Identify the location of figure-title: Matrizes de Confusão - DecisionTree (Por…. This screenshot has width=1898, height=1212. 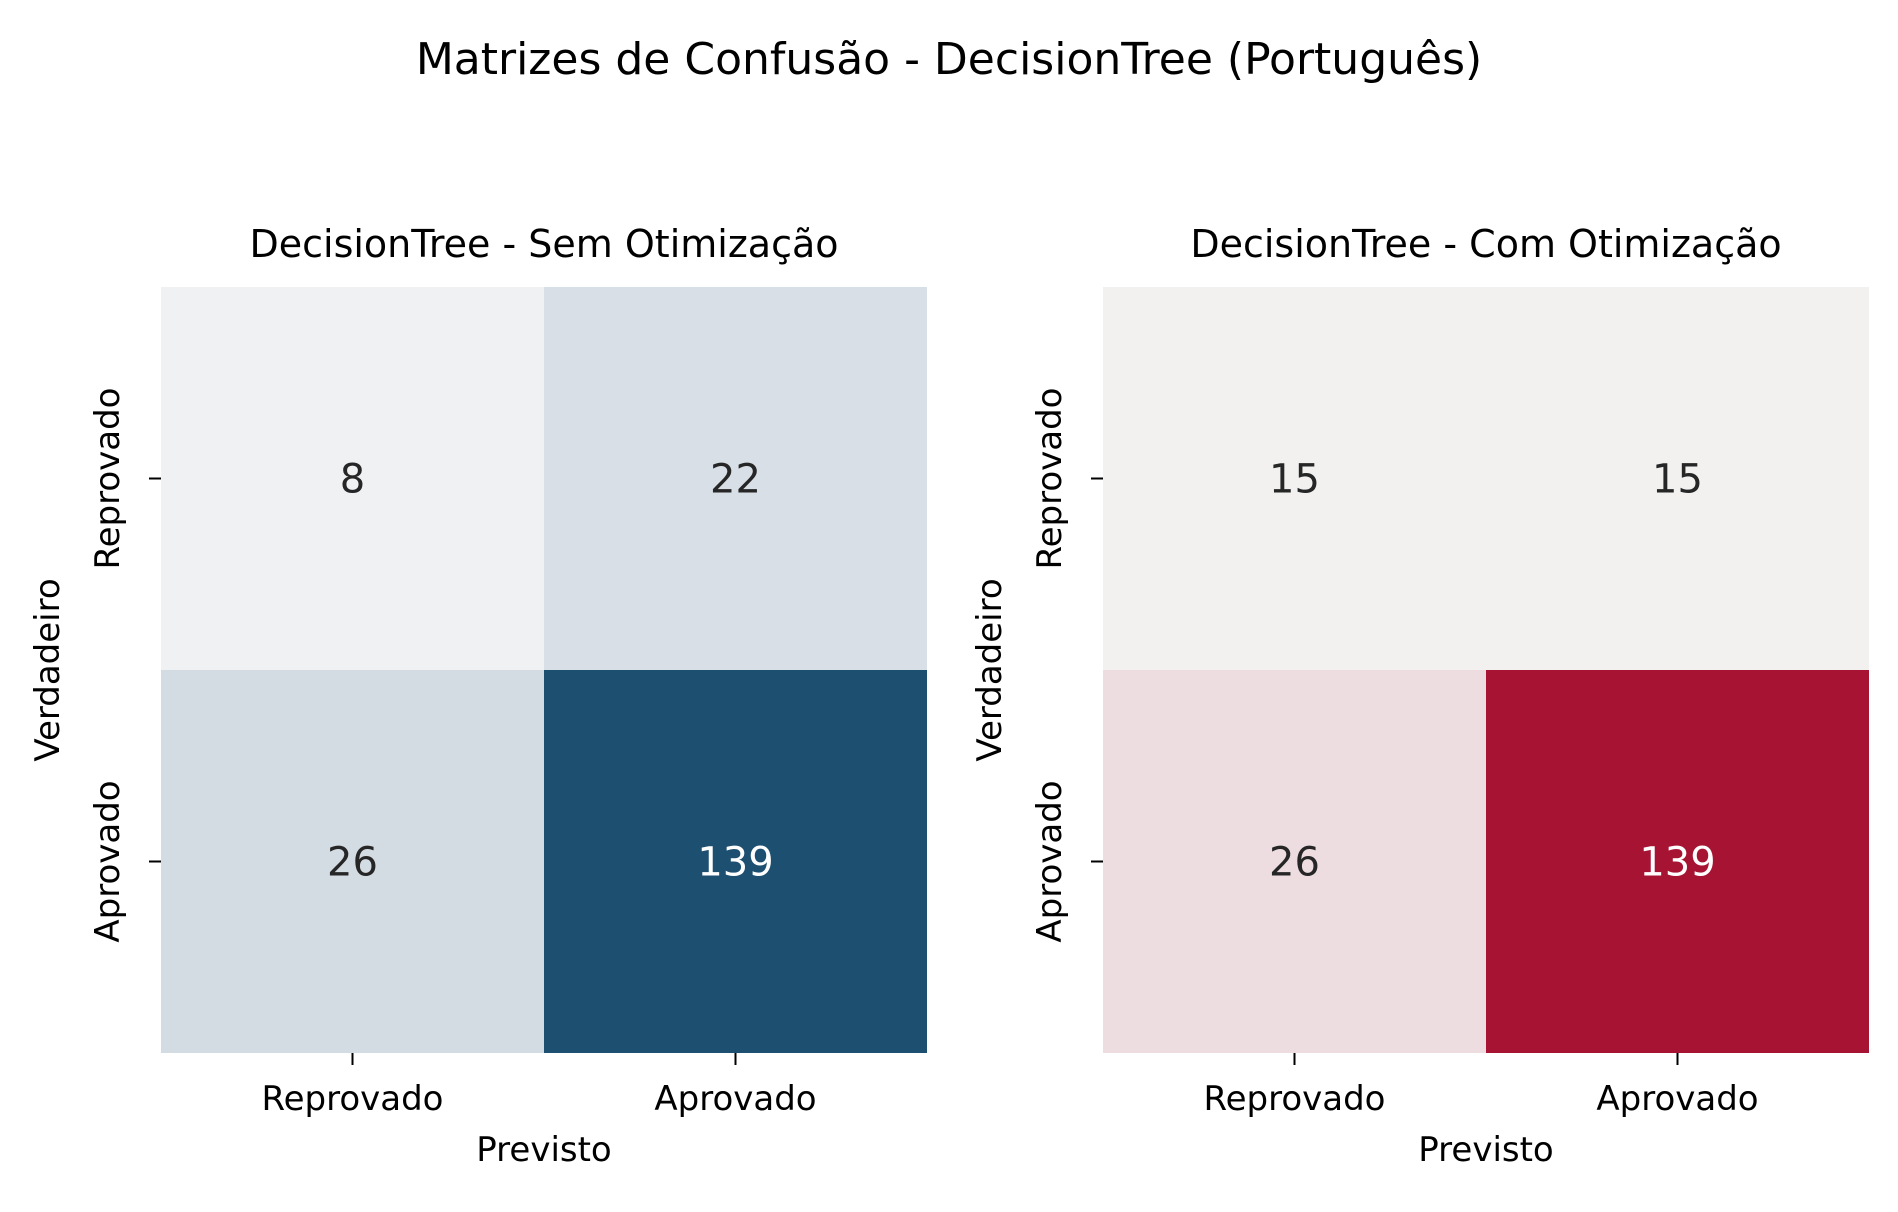
(949, 59).